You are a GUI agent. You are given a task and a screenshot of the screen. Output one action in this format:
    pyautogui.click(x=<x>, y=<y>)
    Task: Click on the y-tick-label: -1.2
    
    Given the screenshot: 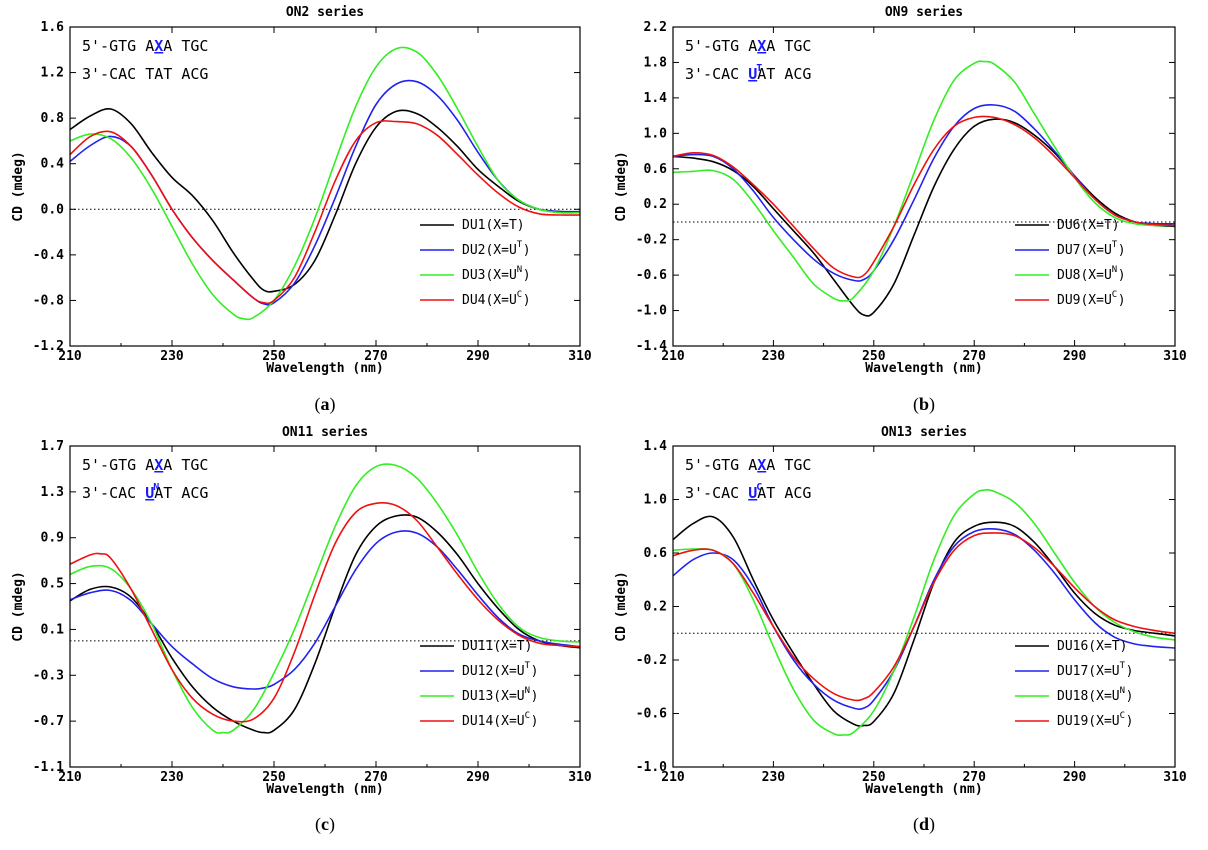 What is the action you would take?
    pyautogui.click(x=48, y=346)
    